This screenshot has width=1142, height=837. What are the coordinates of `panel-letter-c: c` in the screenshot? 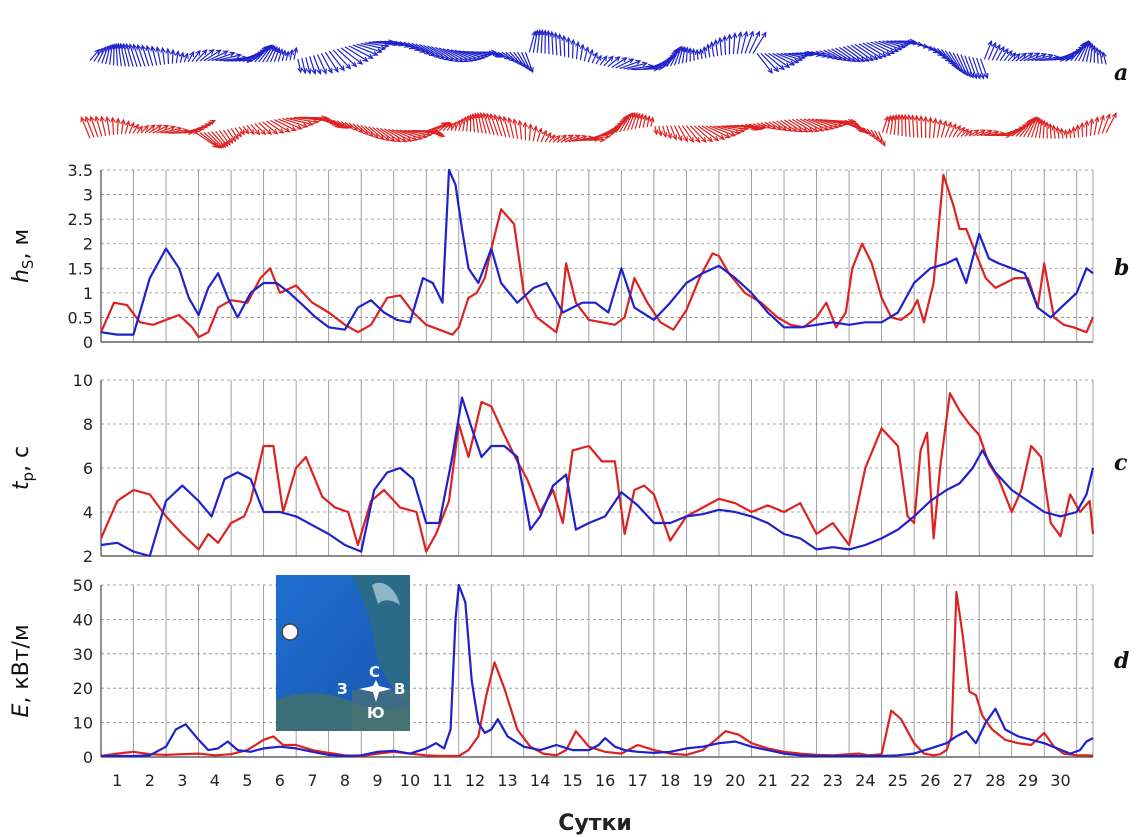 It's located at (1121, 463).